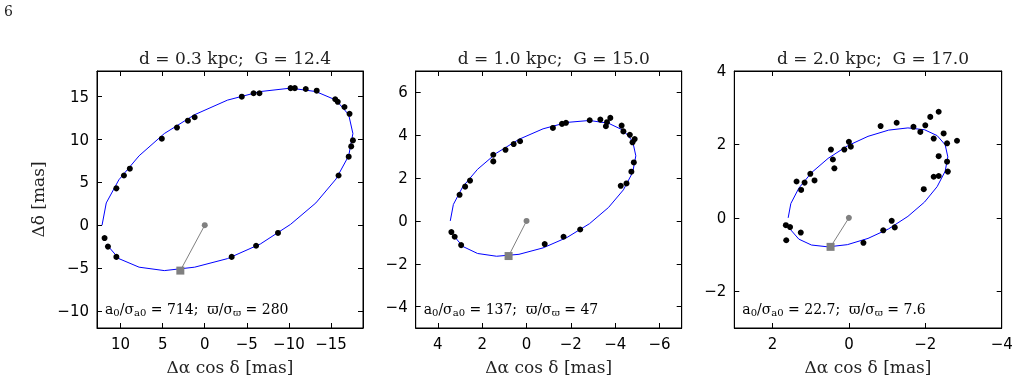 This screenshot has height=387, width=1017. Describe the element at coordinates (289, 343) in the screenshot. I see `x-tick-label: −10` at that location.